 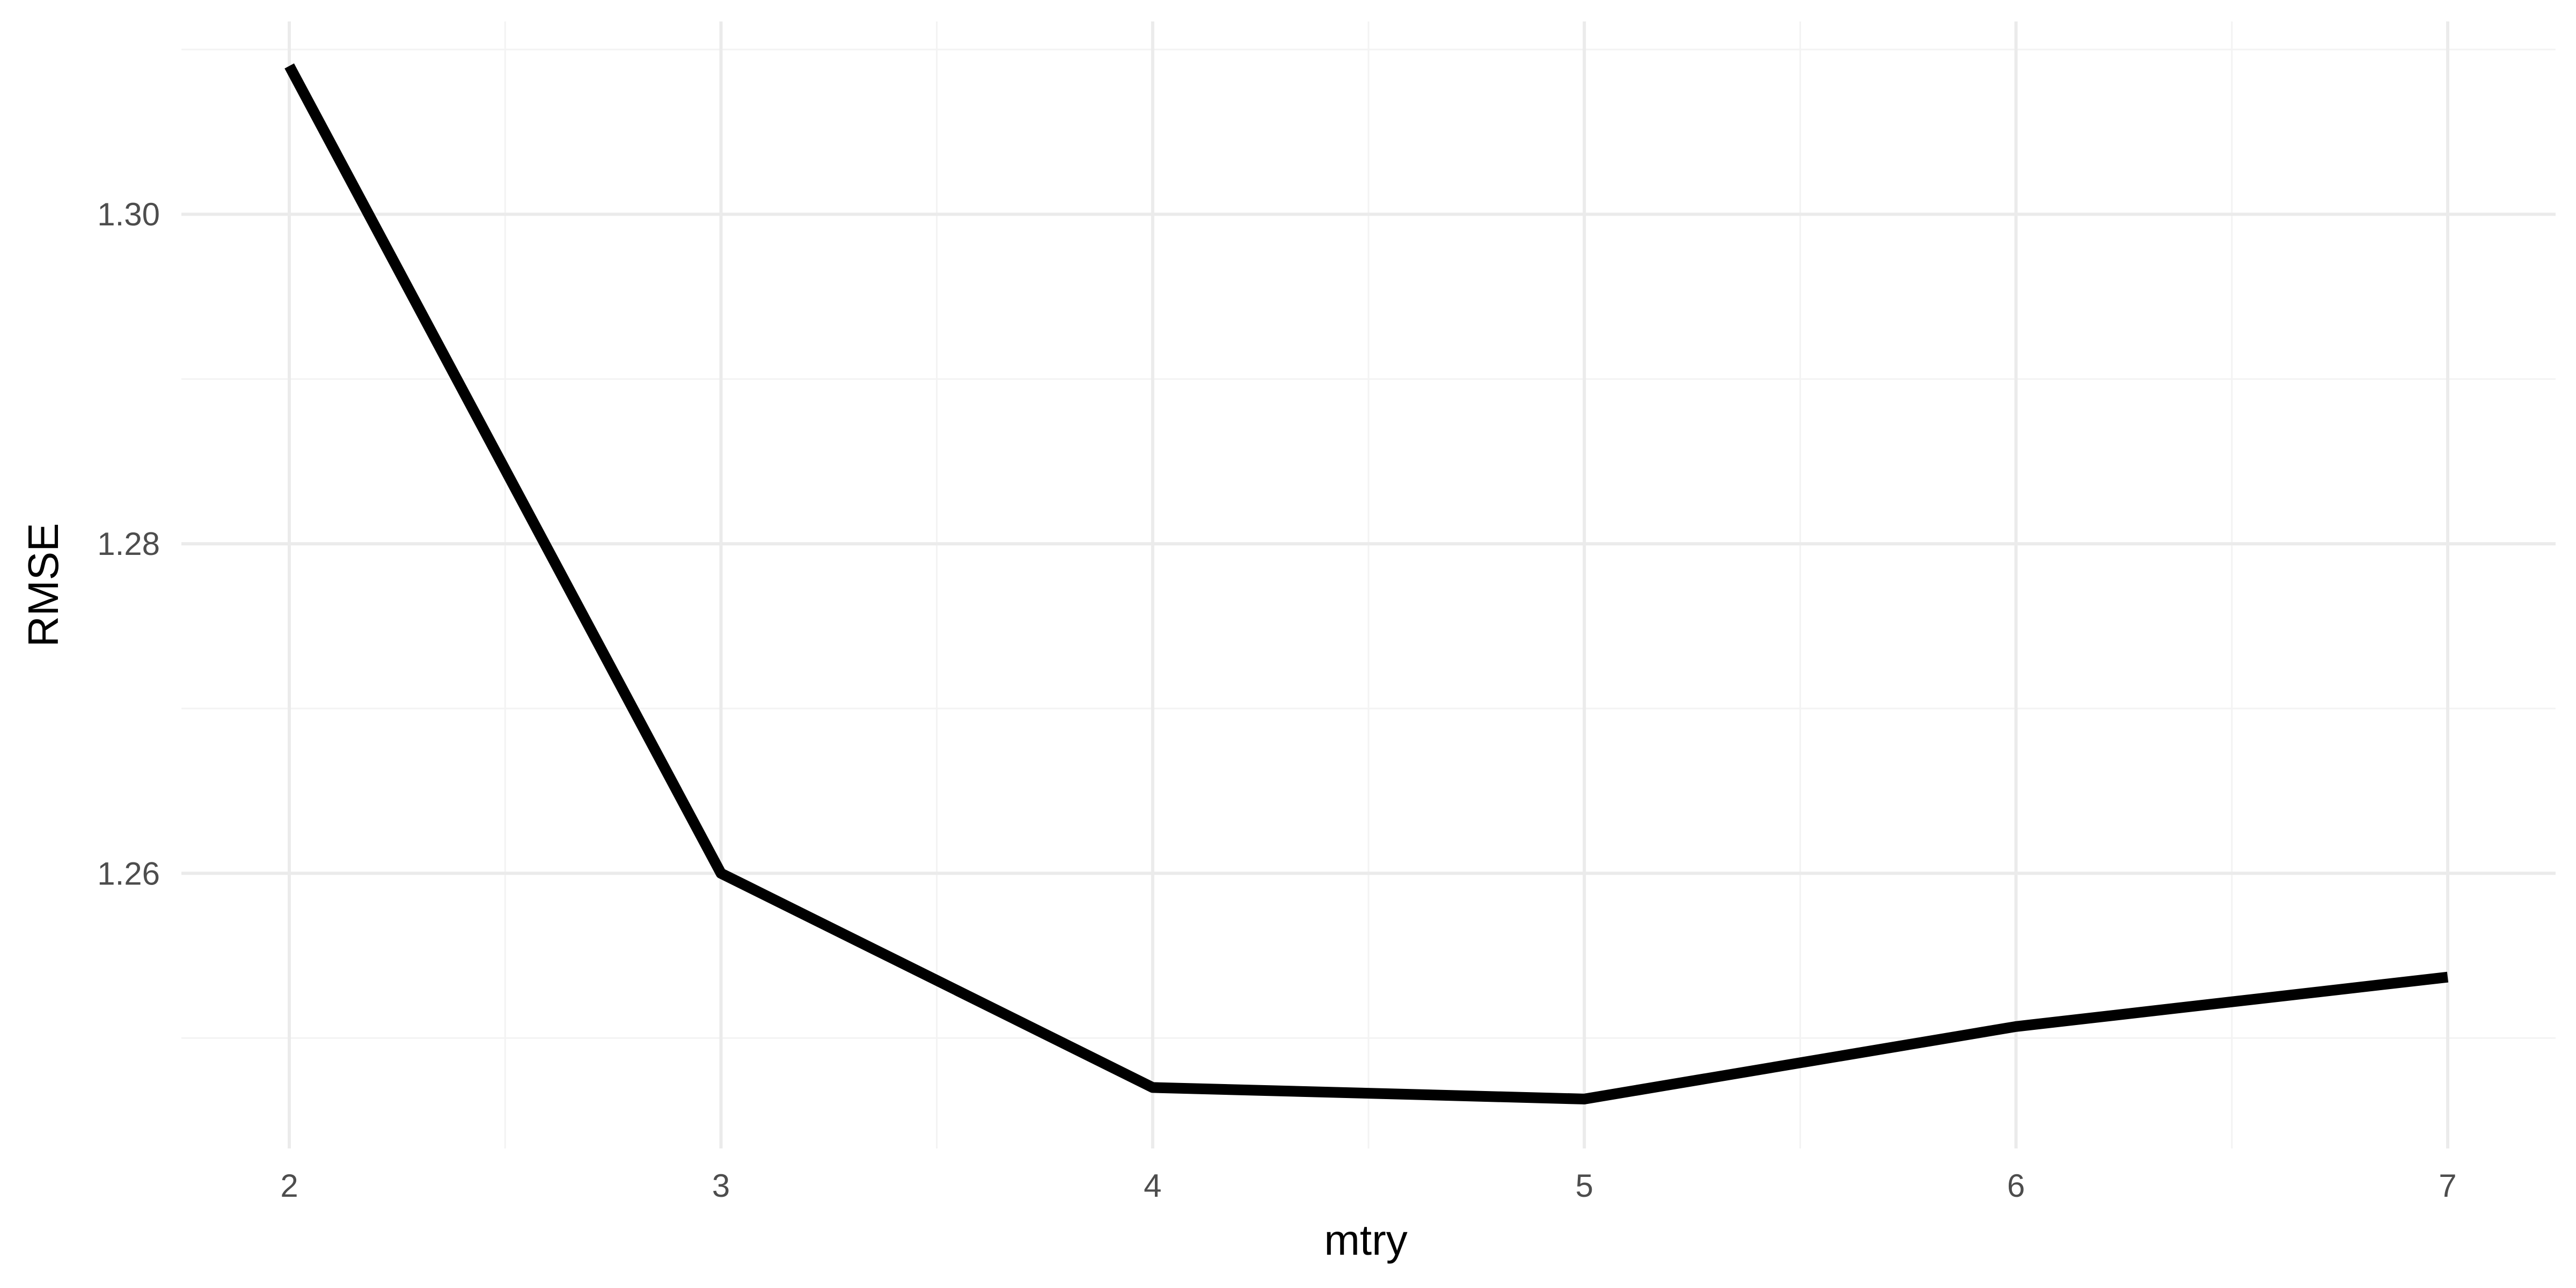 What do you see at coordinates (128, 873) in the screenshot?
I see `y-tick-label: 1.26` at bounding box center [128, 873].